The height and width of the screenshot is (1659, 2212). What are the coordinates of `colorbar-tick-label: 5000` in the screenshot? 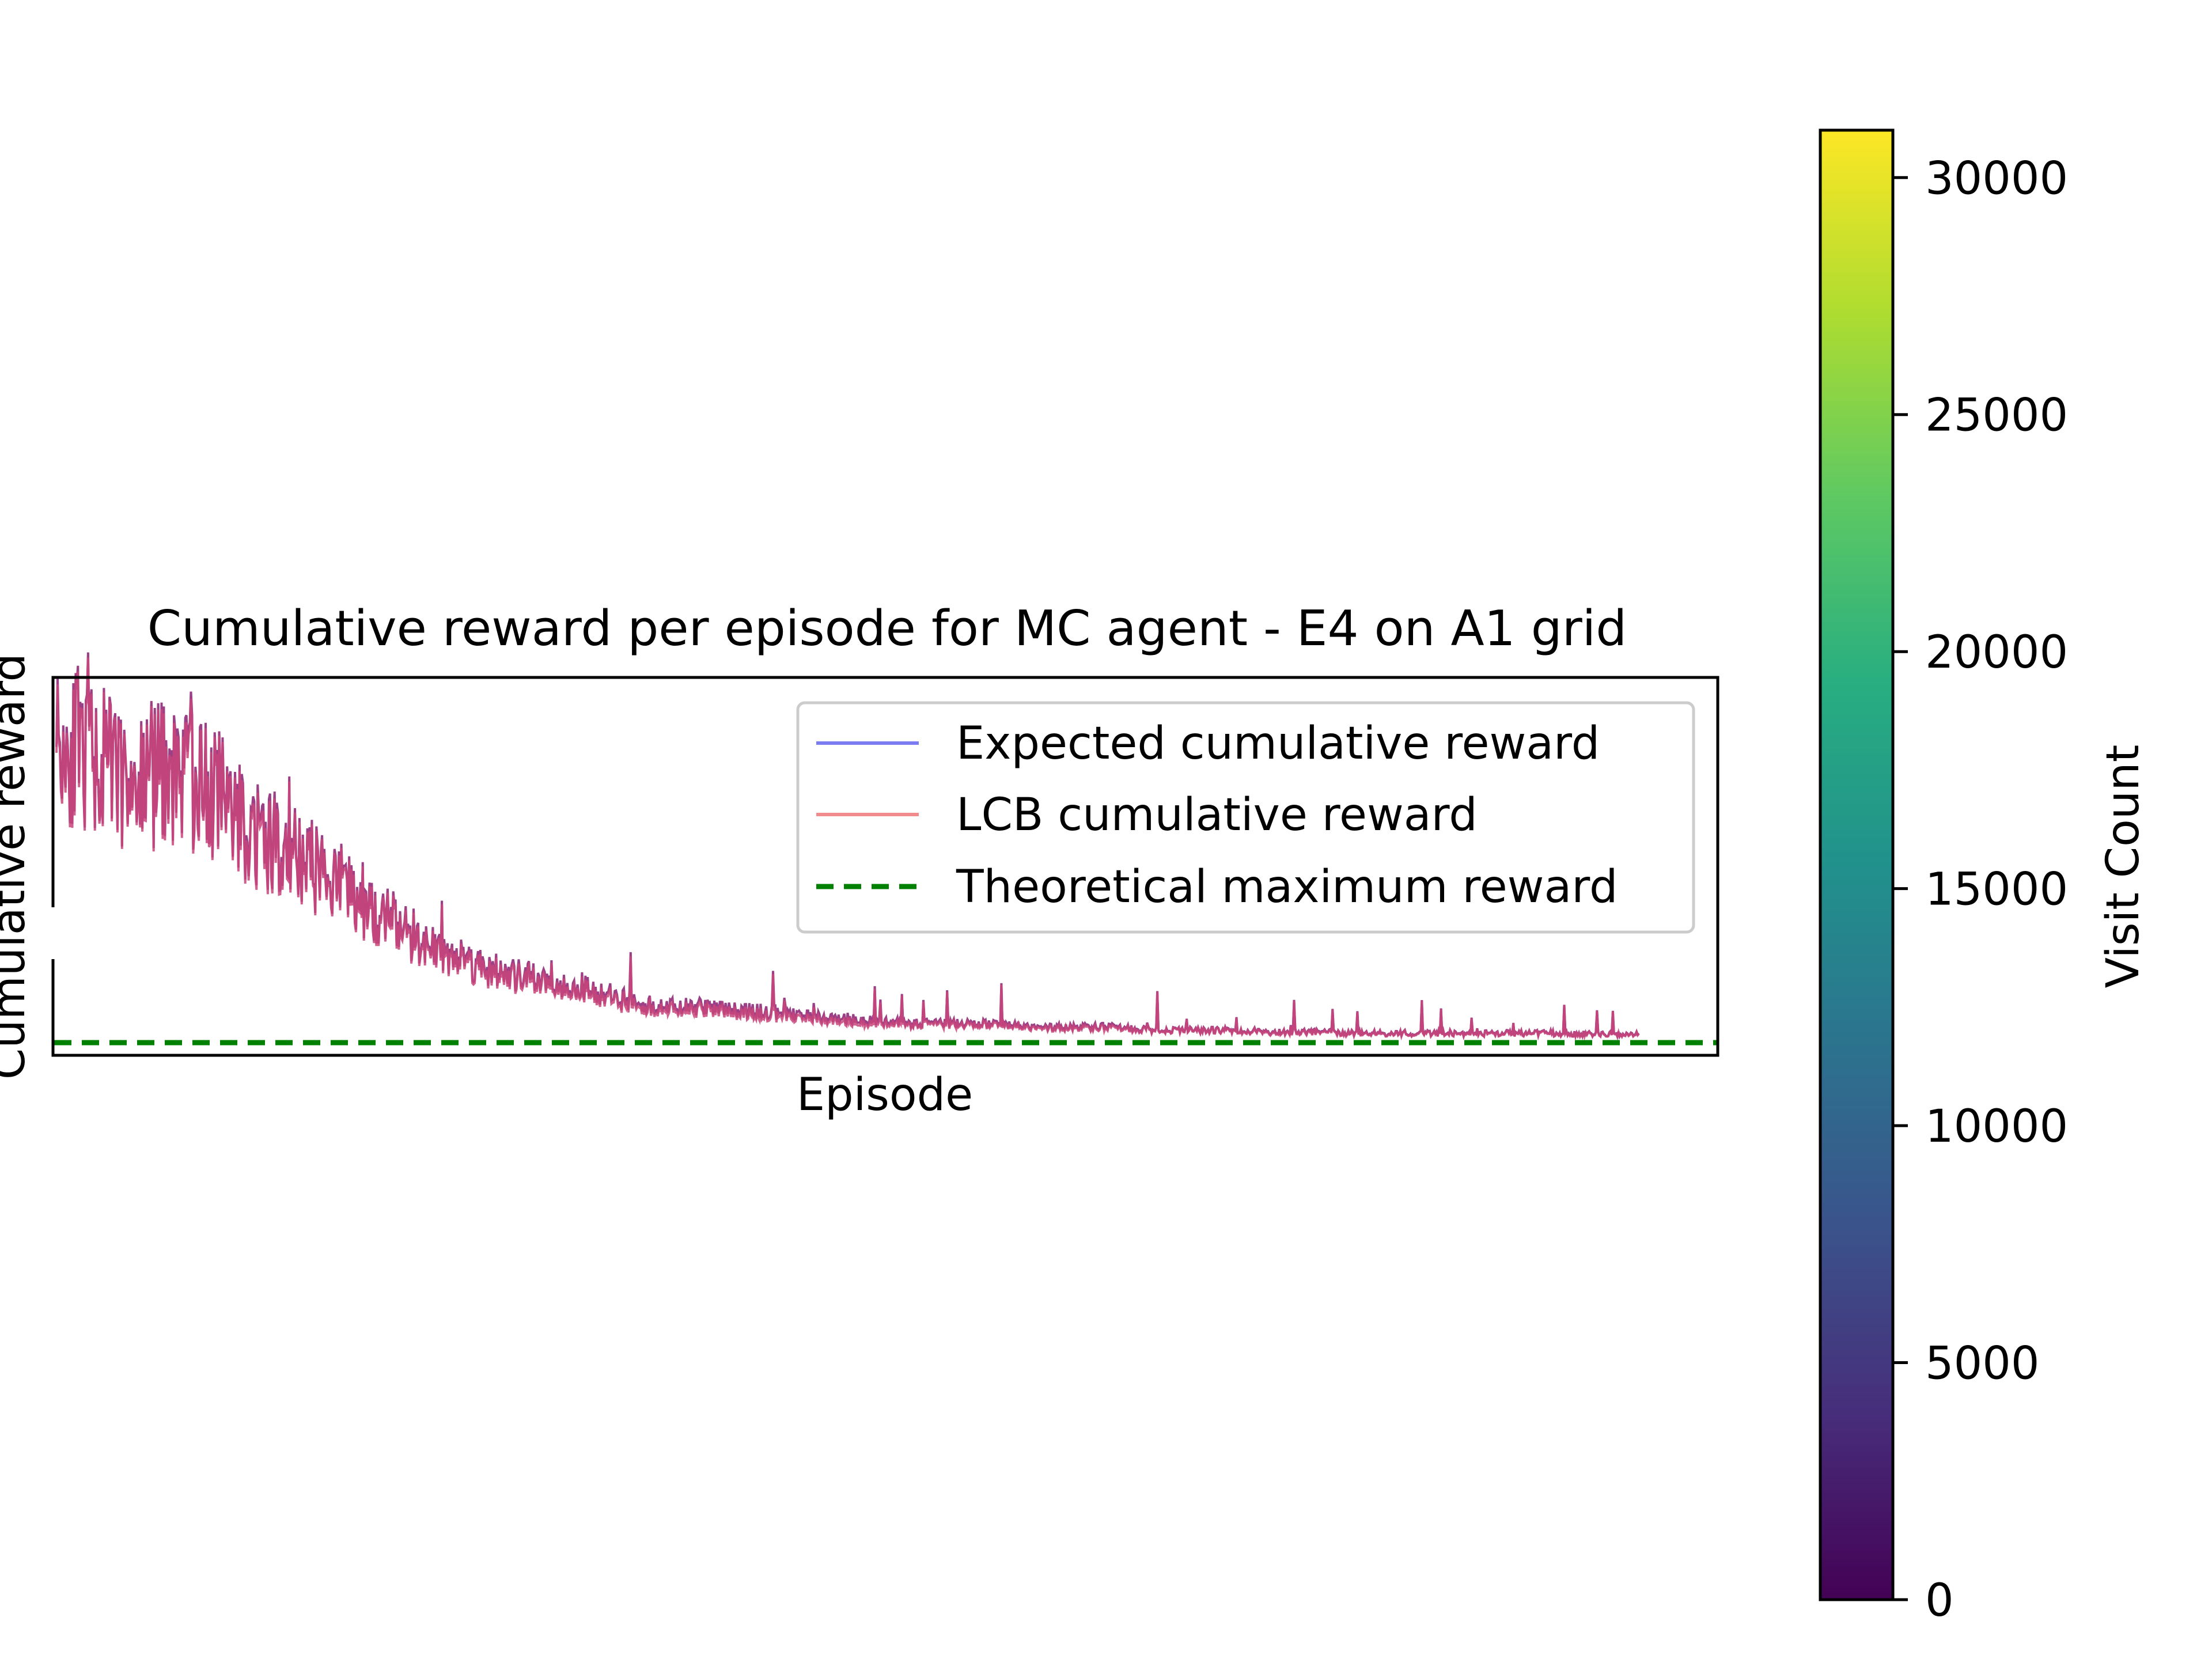 It's located at (1982, 1364).